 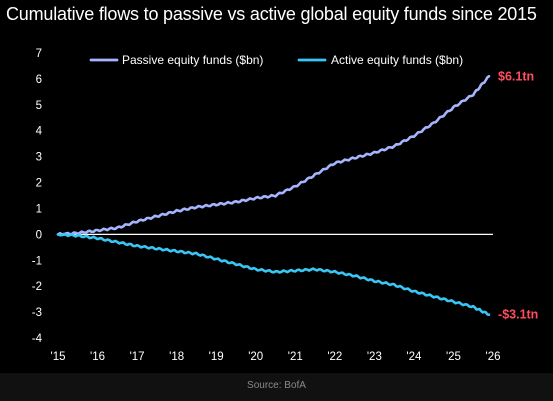 What do you see at coordinates (295, 357) in the screenshot?
I see `x-tick-label: '21` at bounding box center [295, 357].